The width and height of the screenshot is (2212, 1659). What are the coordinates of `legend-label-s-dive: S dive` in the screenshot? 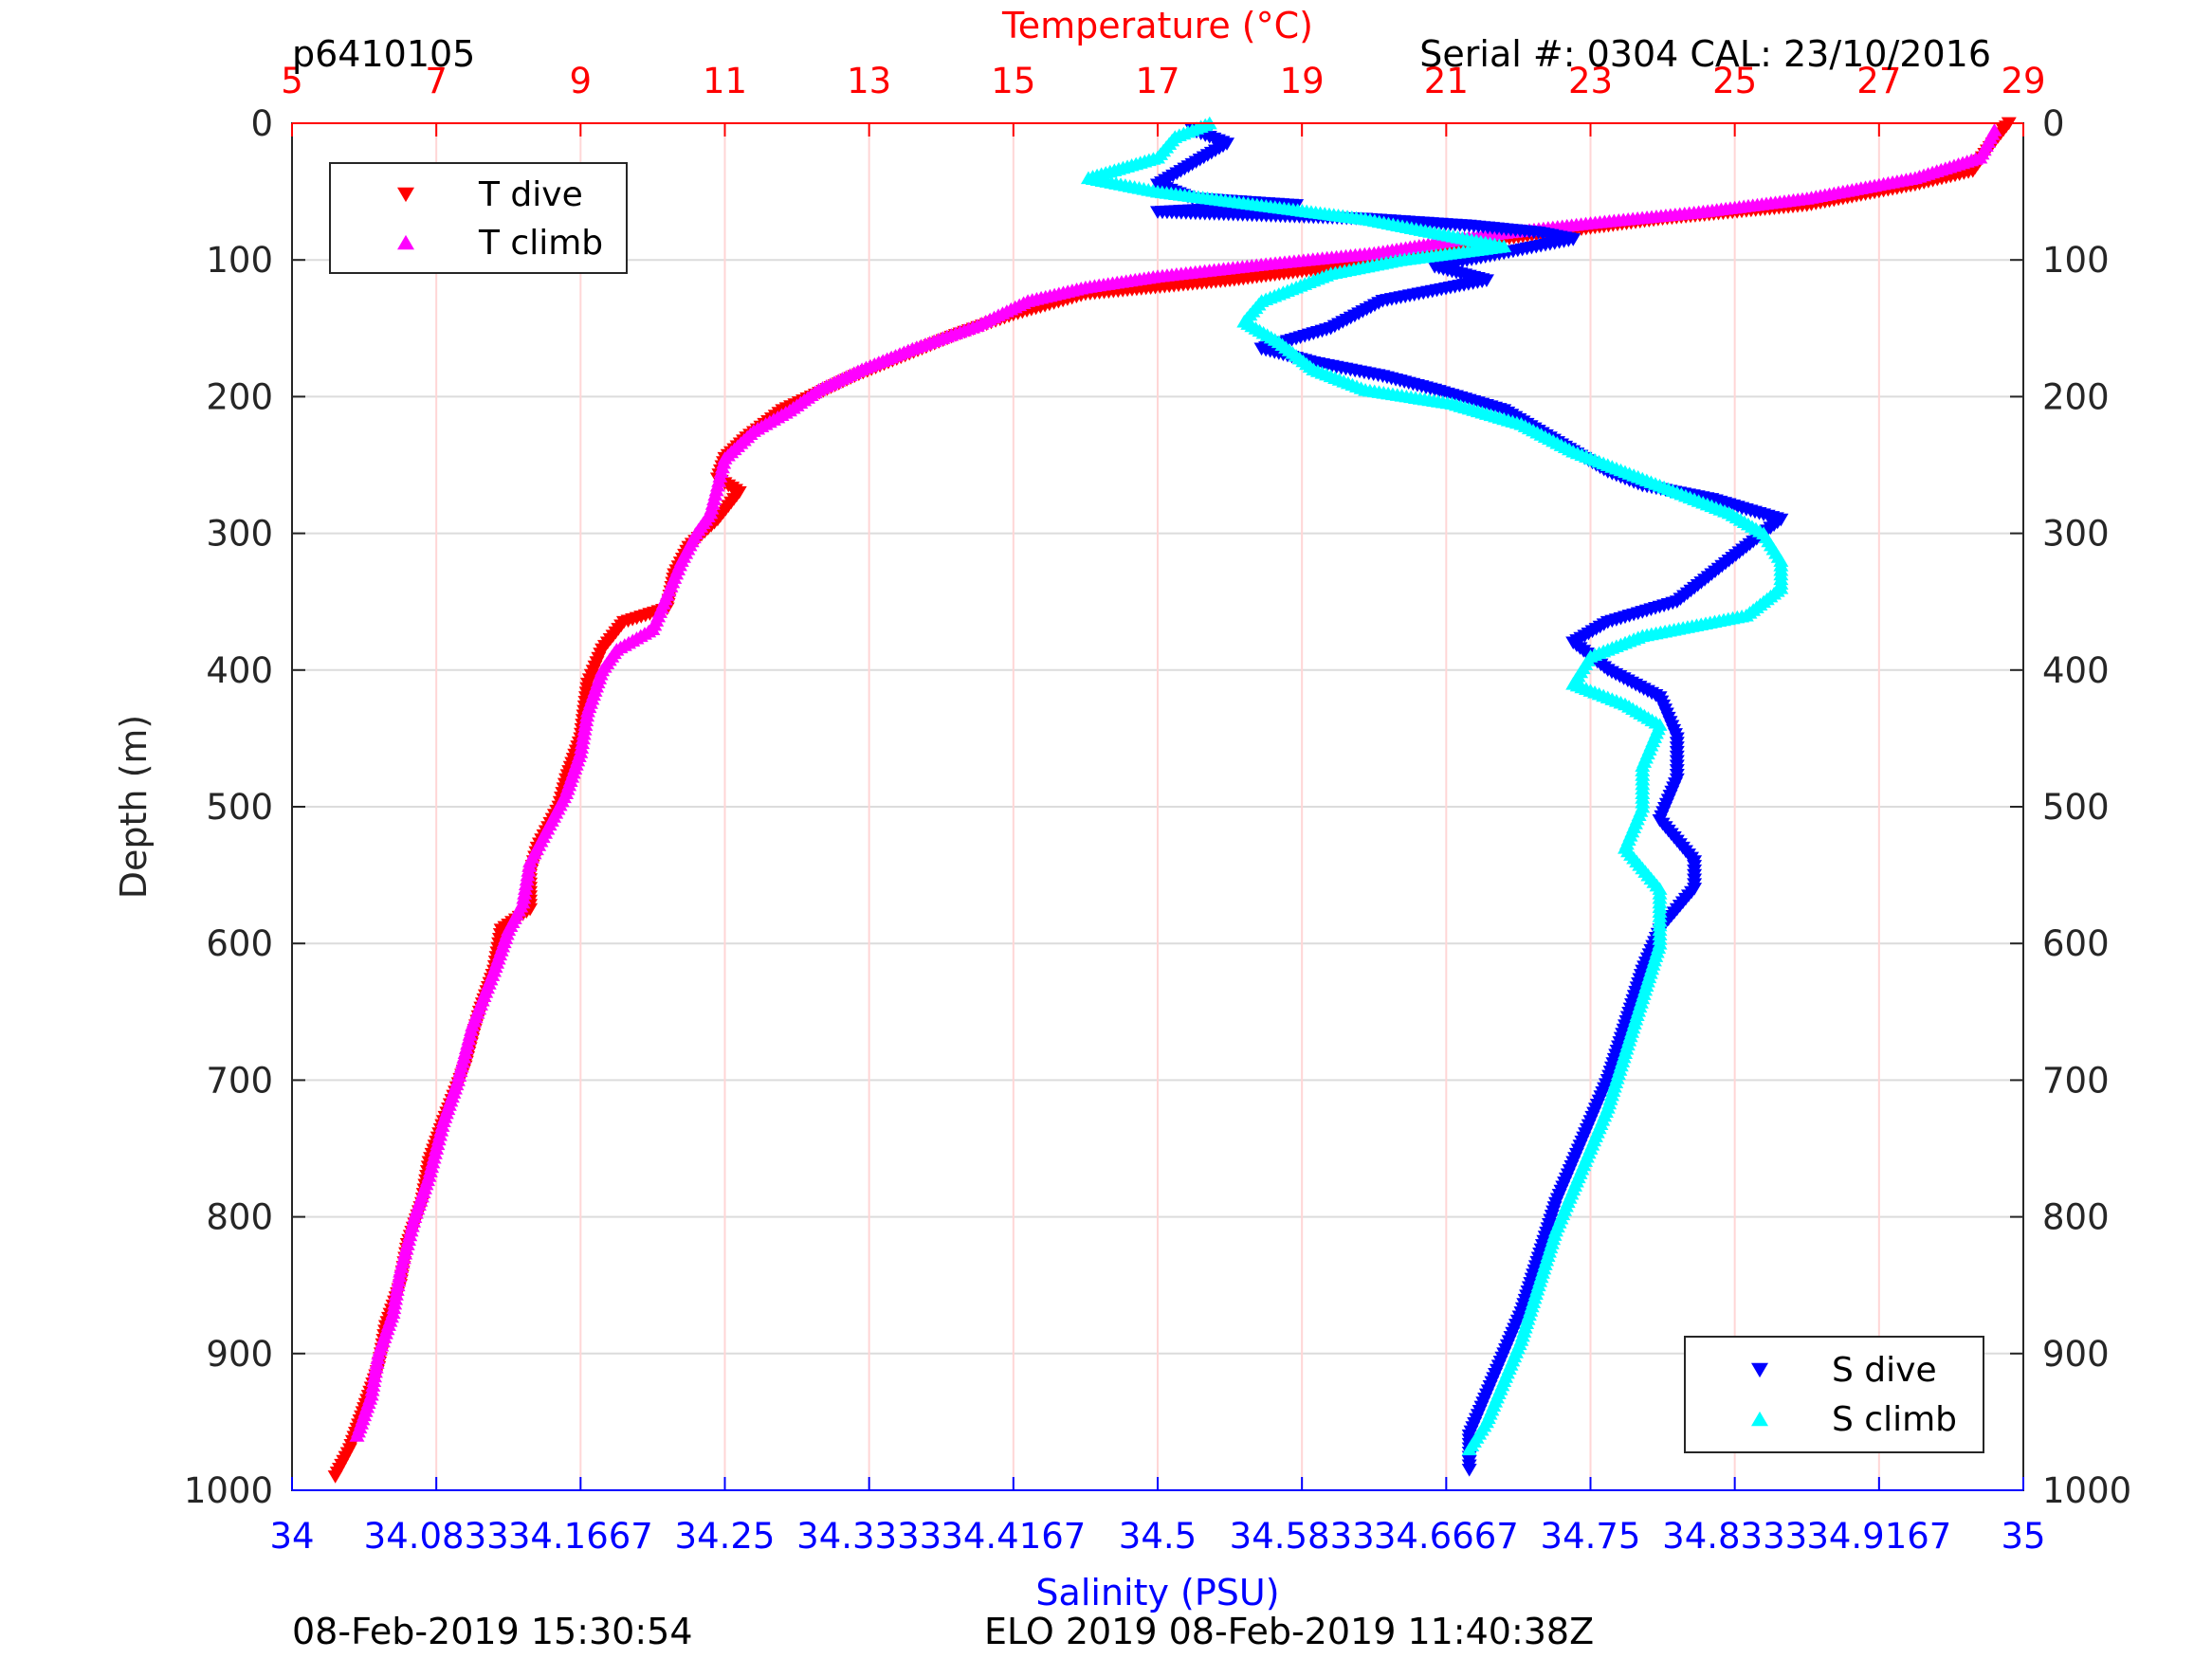 It's located at (1884, 1370).